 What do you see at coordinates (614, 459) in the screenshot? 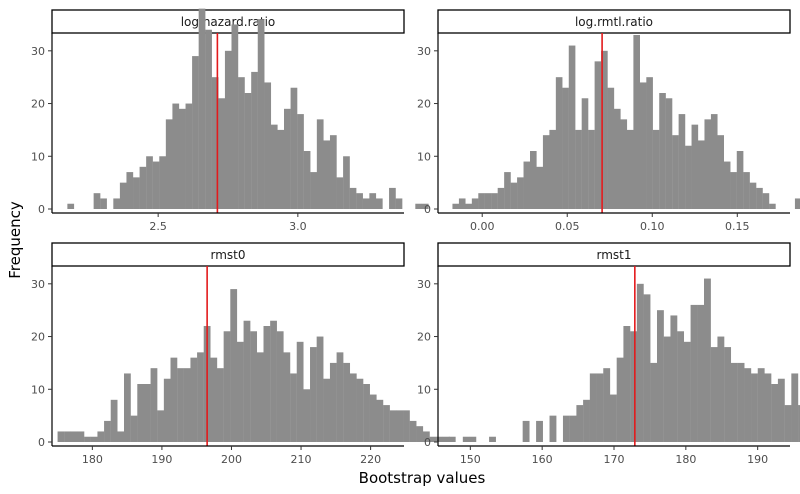
I see `x-tick-label: 170` at bounding box center [614, 459].